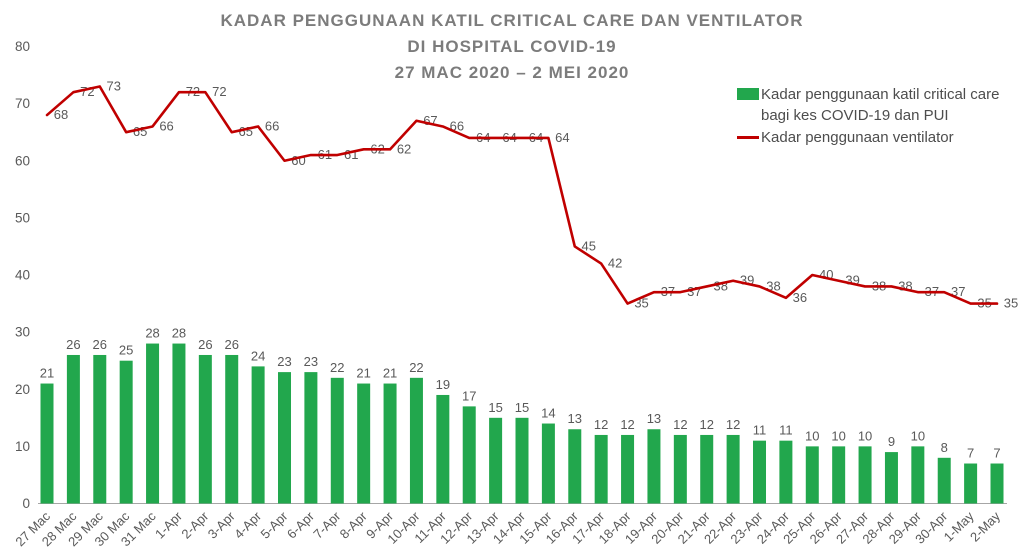  What do you see at coordinates (694, 291) in the screenshot?
I see `ventilator-point-label: 37` at bounding box center [694, 291].